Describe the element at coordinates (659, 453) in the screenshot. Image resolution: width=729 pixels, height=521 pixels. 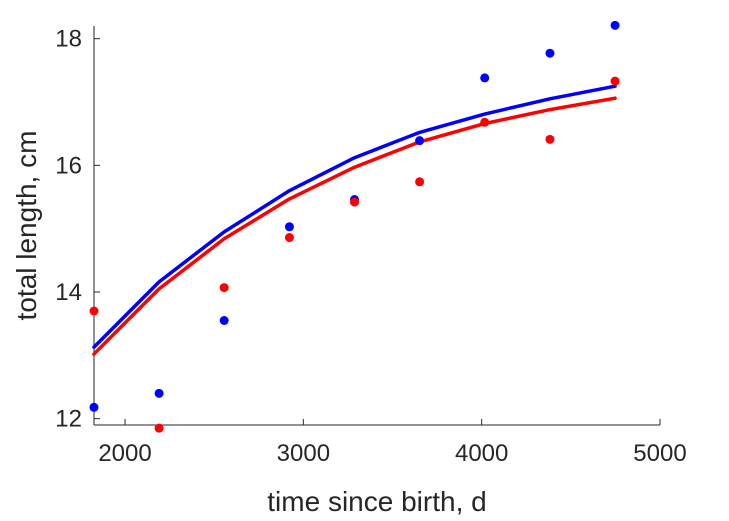
I see `x-tick-label: 5000` at that location.